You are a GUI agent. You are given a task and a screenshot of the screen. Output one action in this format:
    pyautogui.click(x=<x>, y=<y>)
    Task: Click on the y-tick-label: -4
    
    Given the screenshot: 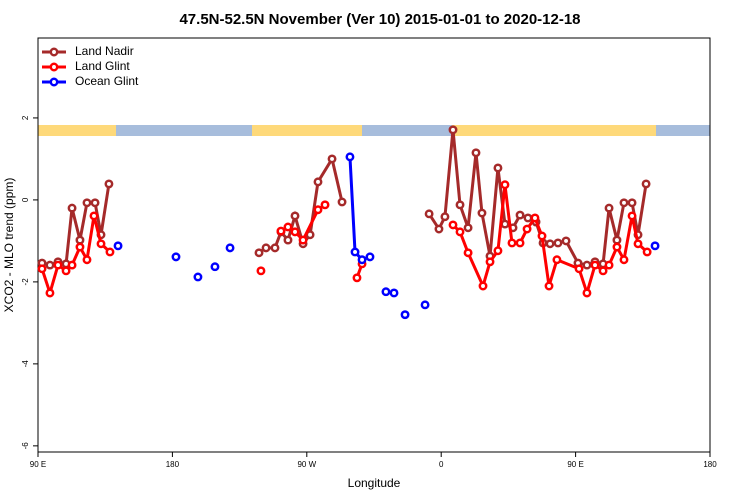 What is the action you would take?
    pyautogui.click(x=25, y=364)
    